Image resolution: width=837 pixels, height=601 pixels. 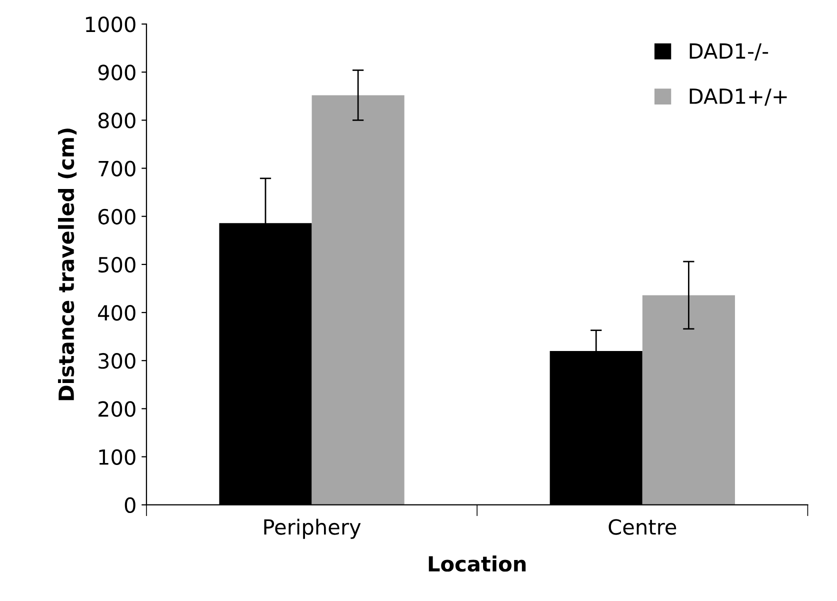 I want to click on y-tick-label: 0, so click(x=130, y=505).